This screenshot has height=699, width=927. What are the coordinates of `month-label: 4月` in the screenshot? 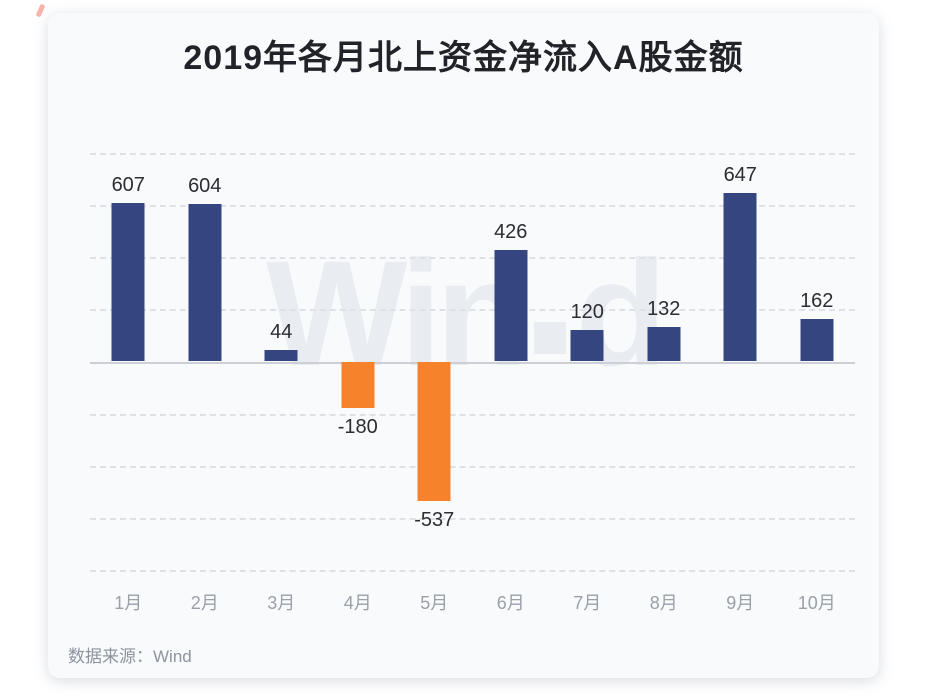 It's located at (357, 603).